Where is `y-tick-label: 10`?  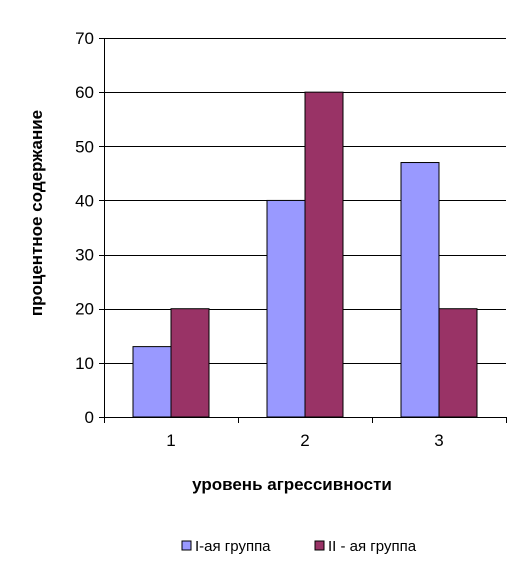
y-tick-label: 10 is located at coordinates (84, 363).